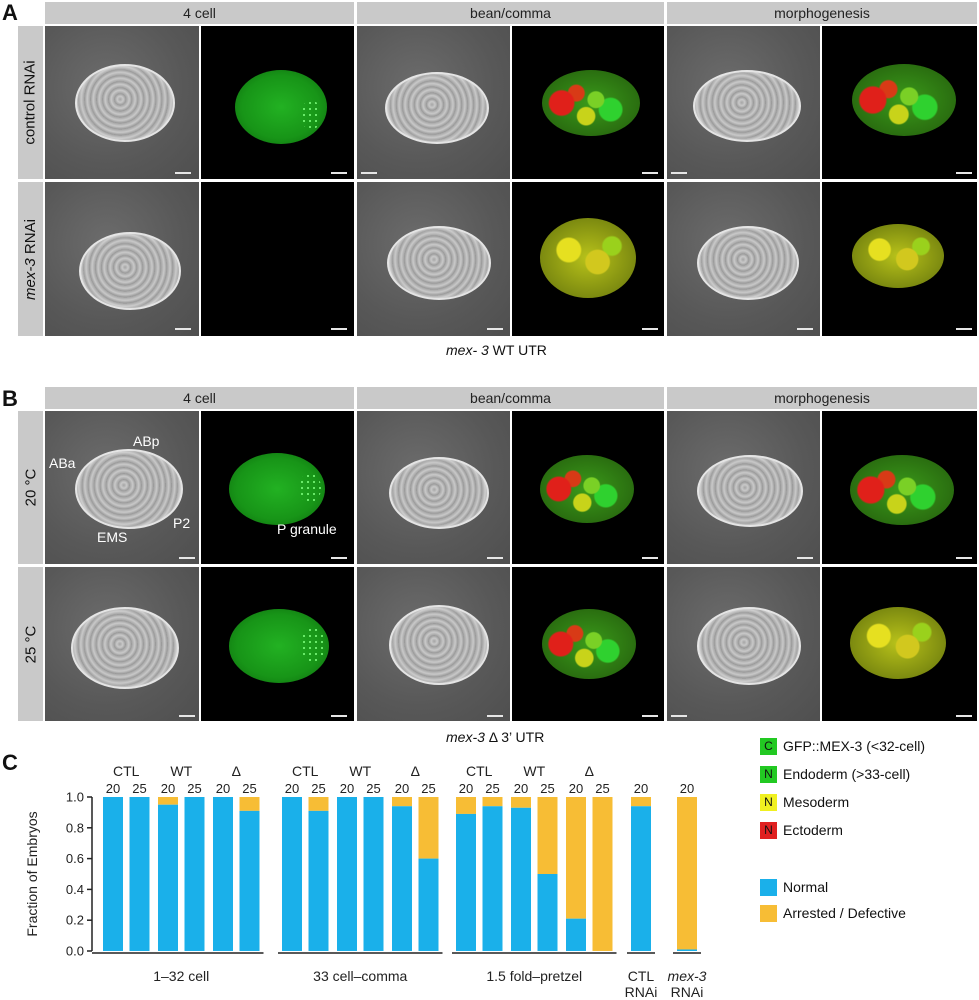 The image size is (979, 1000). Describe the element at coordinates (62, 463) in the screenshot. I see `label-aba: ABa` at that location.